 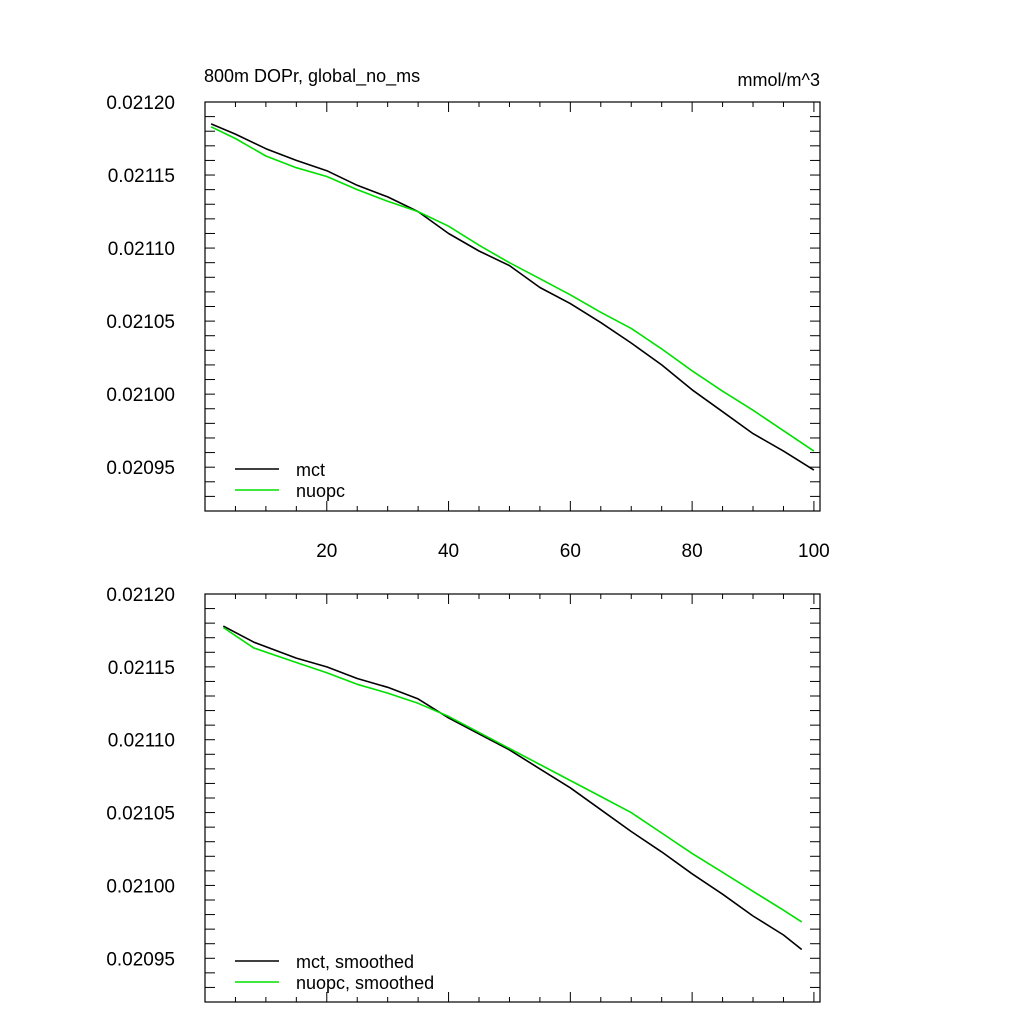 What do you see at coordinates (448, 551) in the screenshot?
I see `x-tick-label: 40` at bounding box center [448, 551].